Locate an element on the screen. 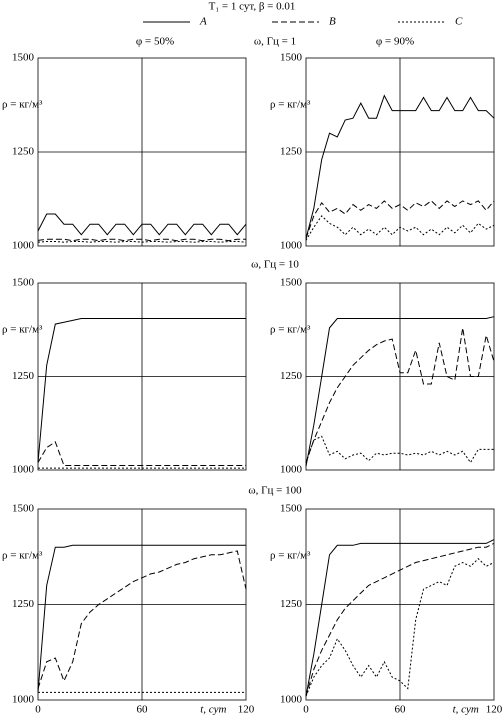  row-title: ω, Гц = 10 is located at coordinates (275, 265).